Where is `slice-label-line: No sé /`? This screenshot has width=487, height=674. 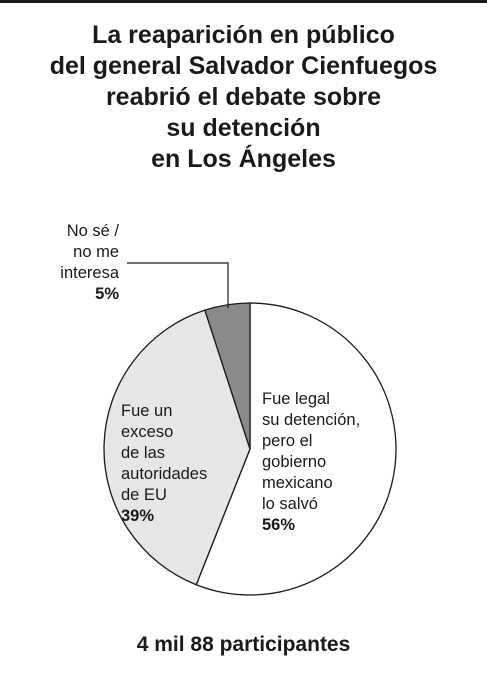 slice-label-line: No sé / is located at coordinates (93, 231).